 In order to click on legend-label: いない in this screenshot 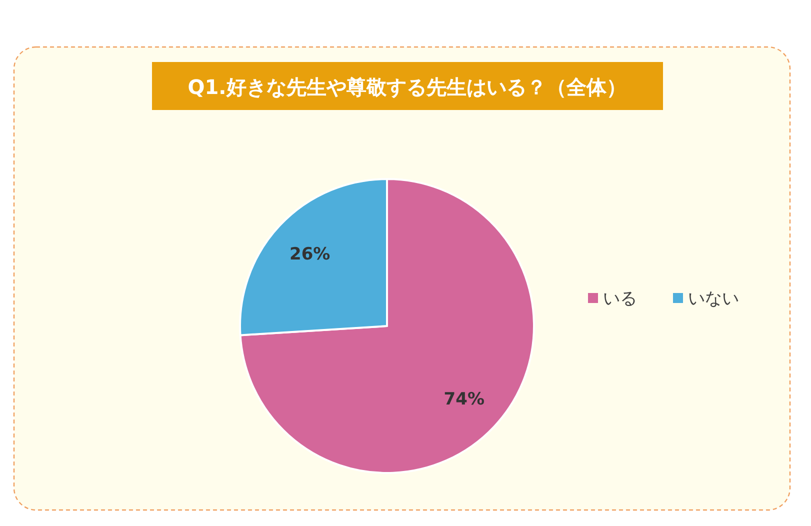, I will do `click(713, 299)`.